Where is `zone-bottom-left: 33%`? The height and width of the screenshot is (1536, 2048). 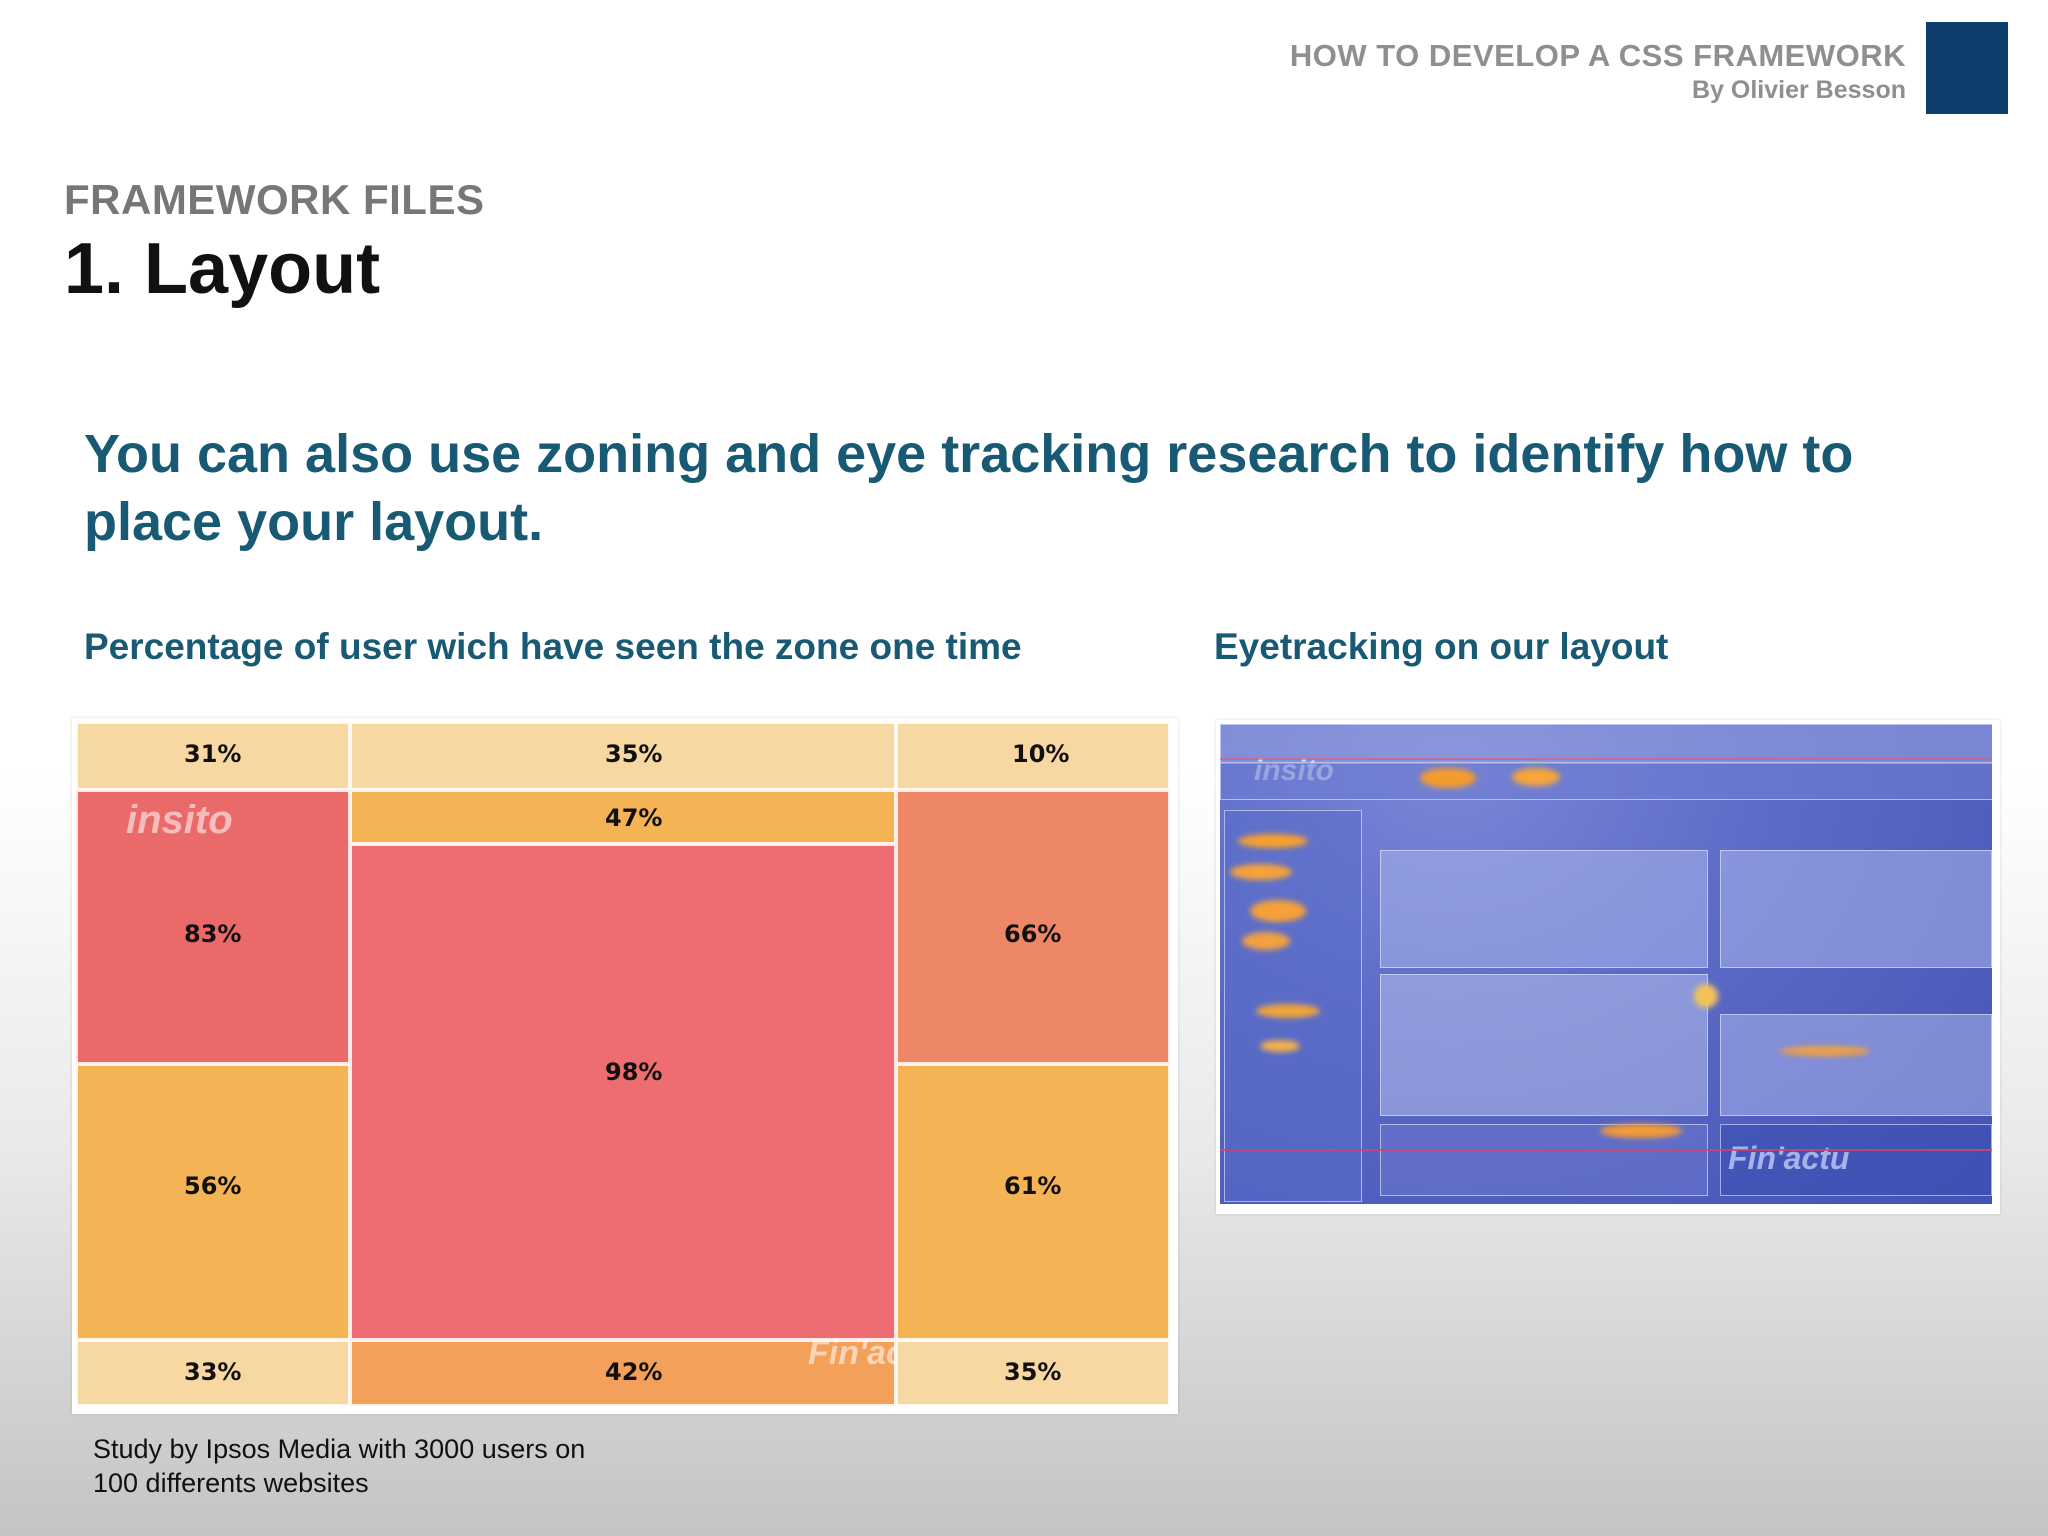 zone-bottom-left: 33% is located at coordinates (213, 1373).